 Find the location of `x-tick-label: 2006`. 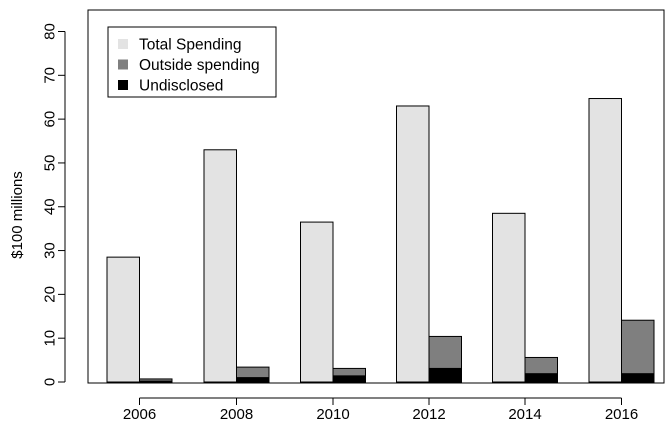

x-tick-label: 2006 is located at coordinates (139, 414).